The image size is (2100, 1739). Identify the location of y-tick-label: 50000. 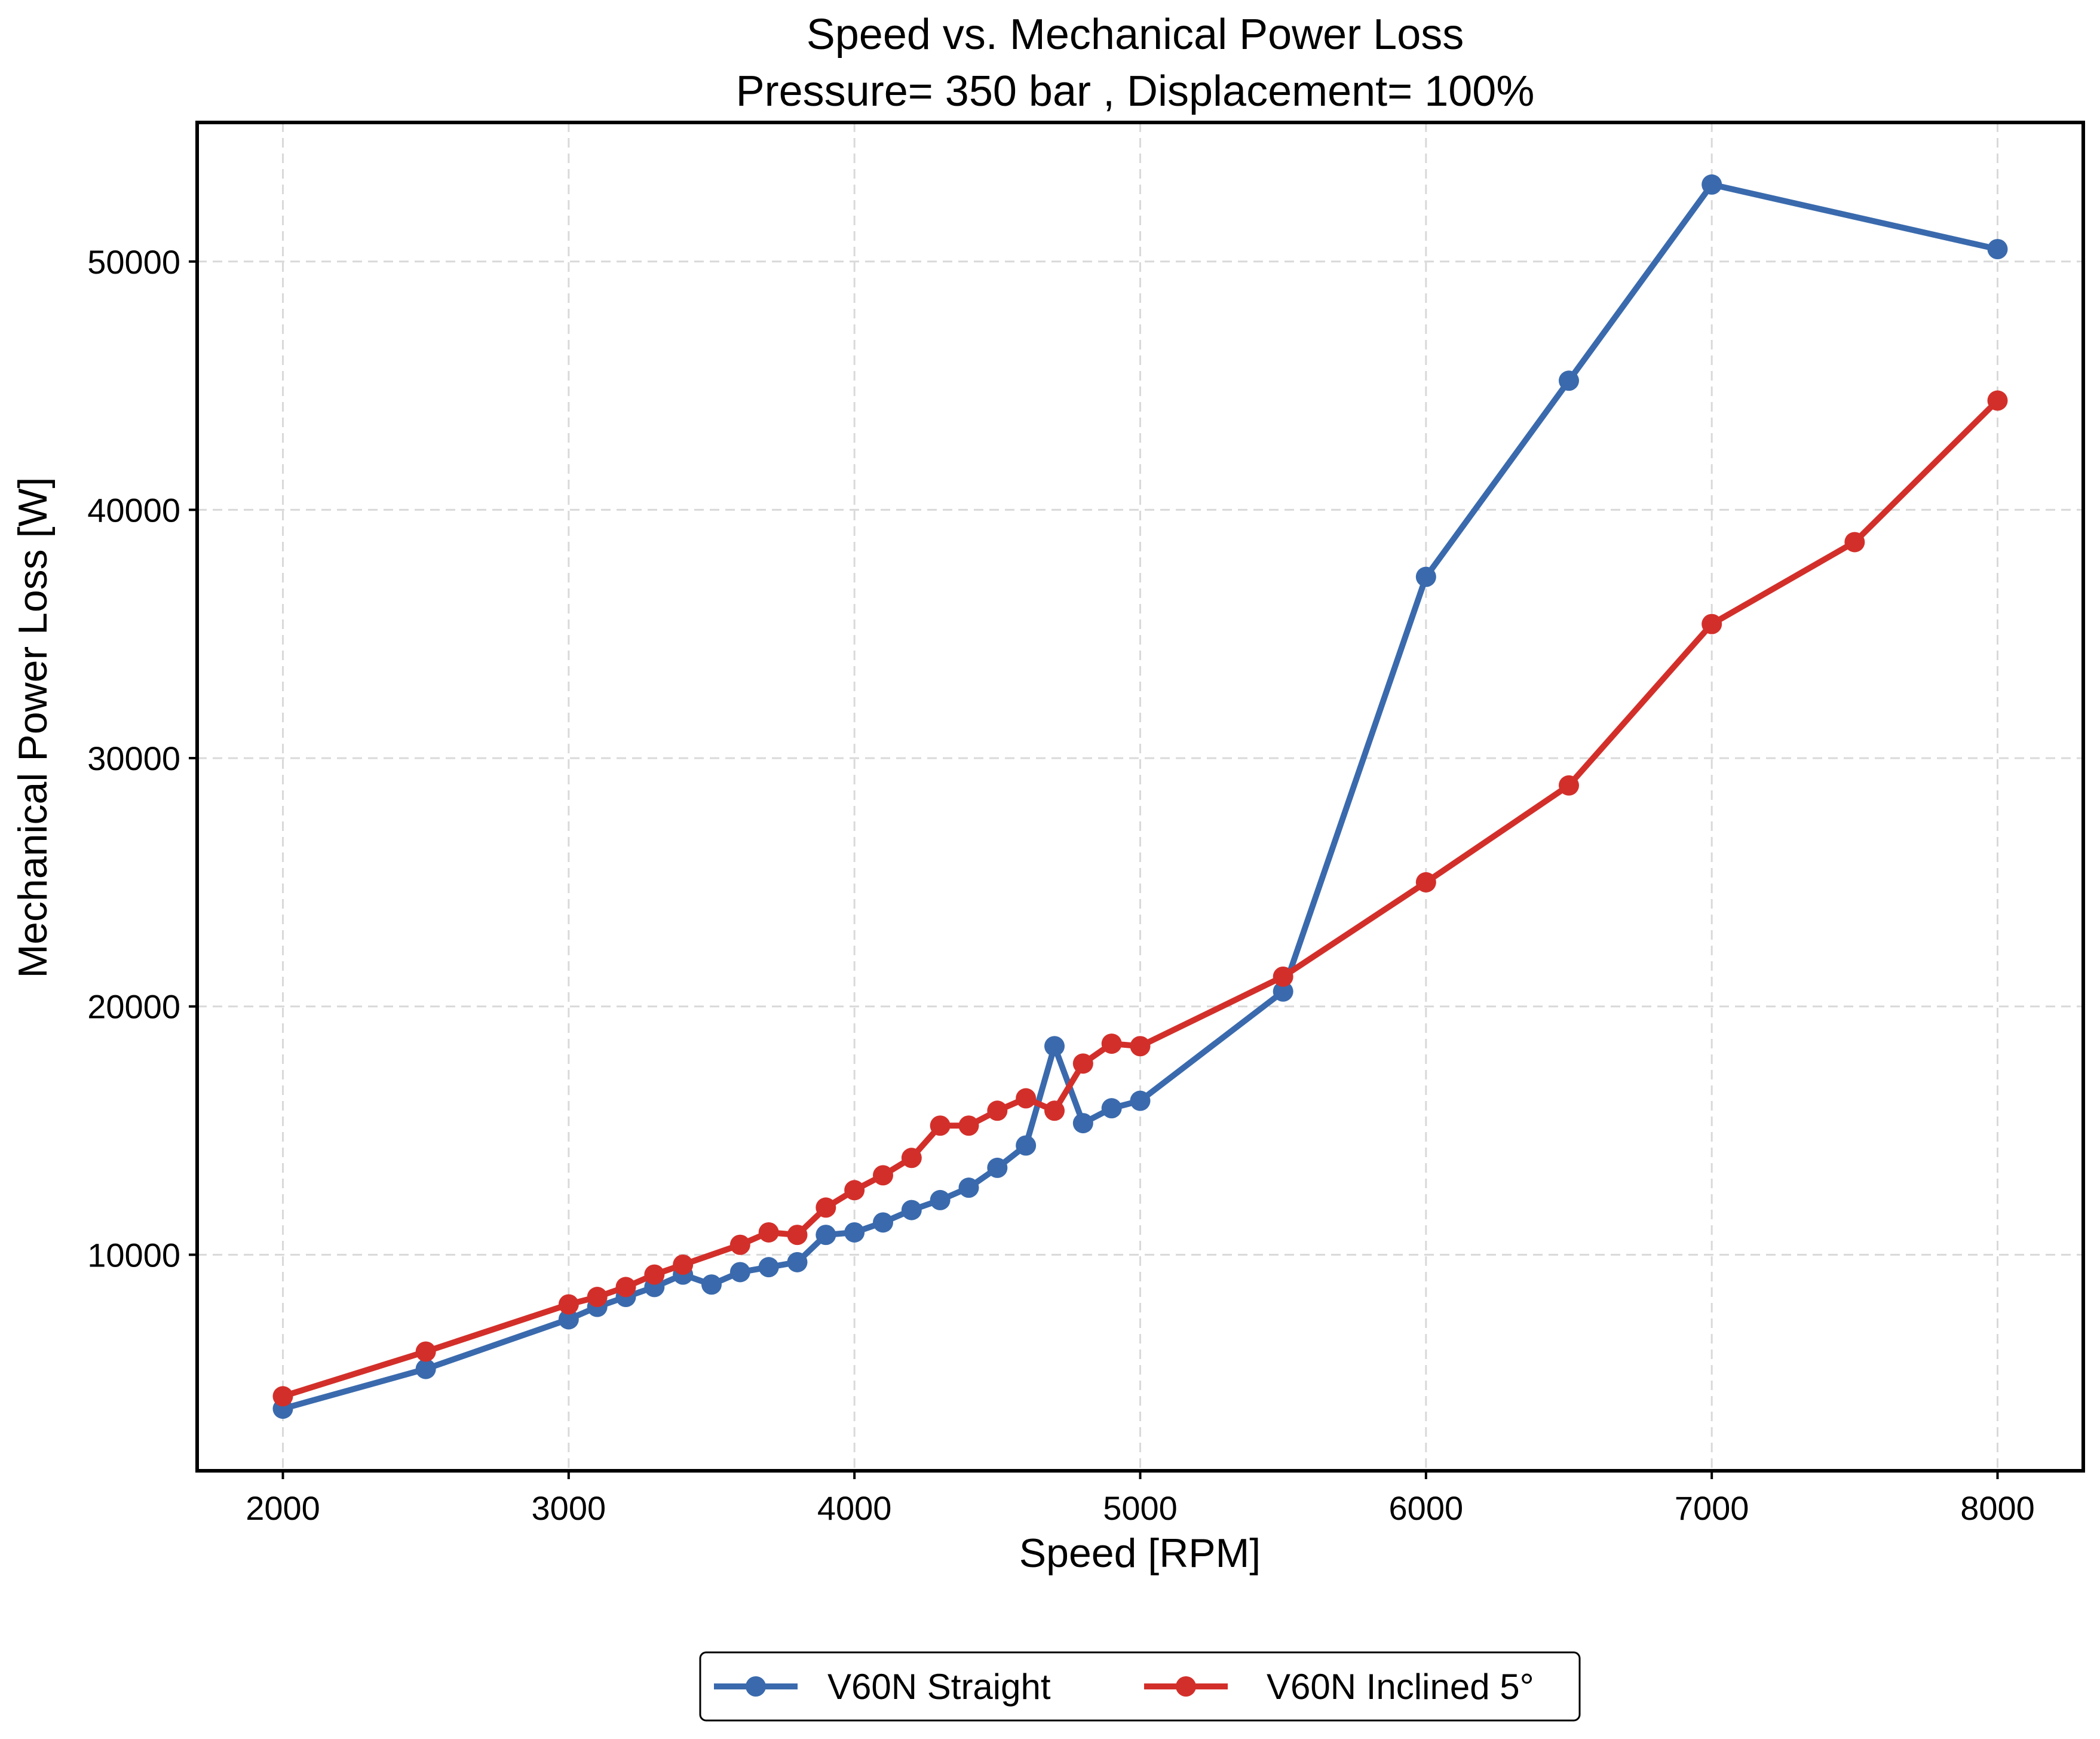
(133, 262).